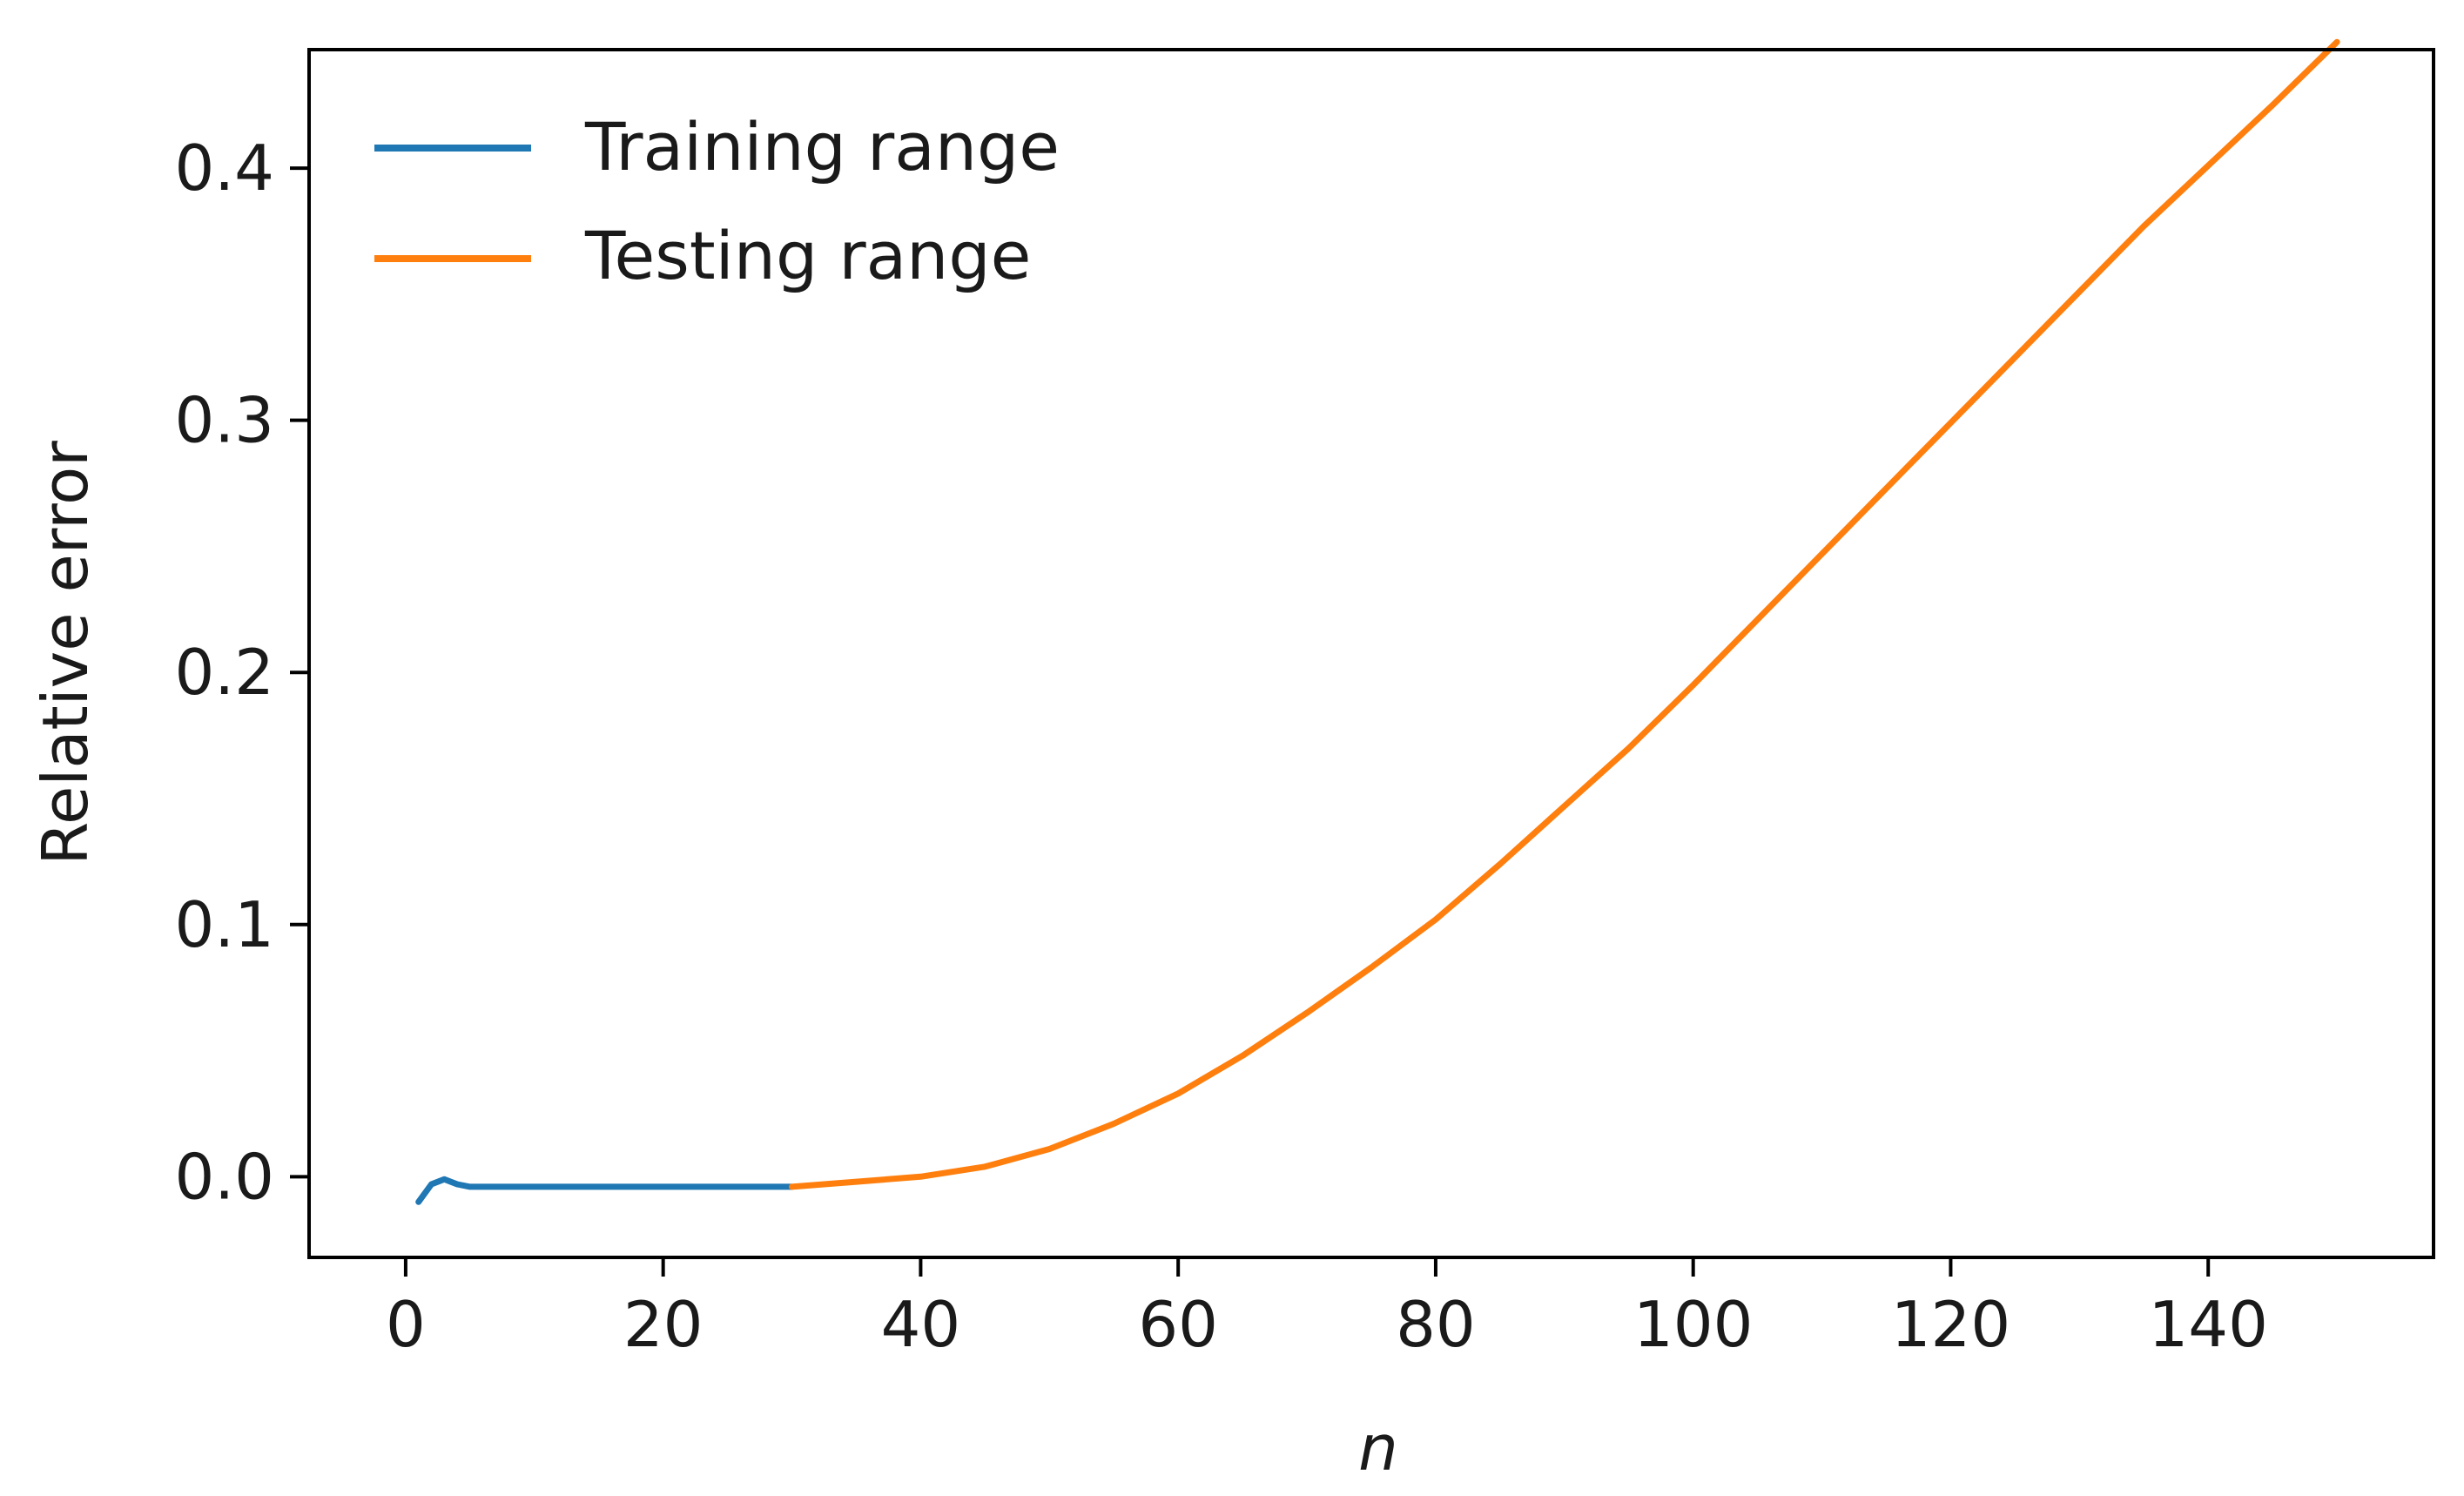  What do you see at coordinates (1436, 1324) in the screenshot?
I see `x-tick-label: 80` at bounding box center [1436, 1324].